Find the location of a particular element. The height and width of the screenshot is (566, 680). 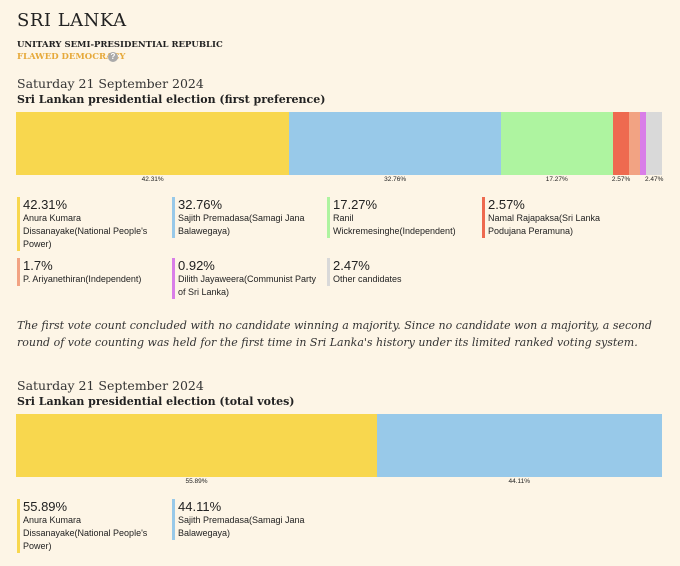

democracy-rating: FLAWED DEMOCRACY is located at coordinates (71, 57).